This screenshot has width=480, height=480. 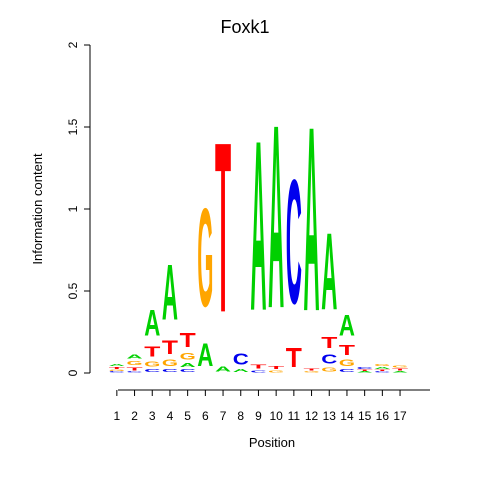 What do you see at coordinates (347, 416) in the screenshot?
I see `x-tick-label: 14` at bounding box center [347, 416].